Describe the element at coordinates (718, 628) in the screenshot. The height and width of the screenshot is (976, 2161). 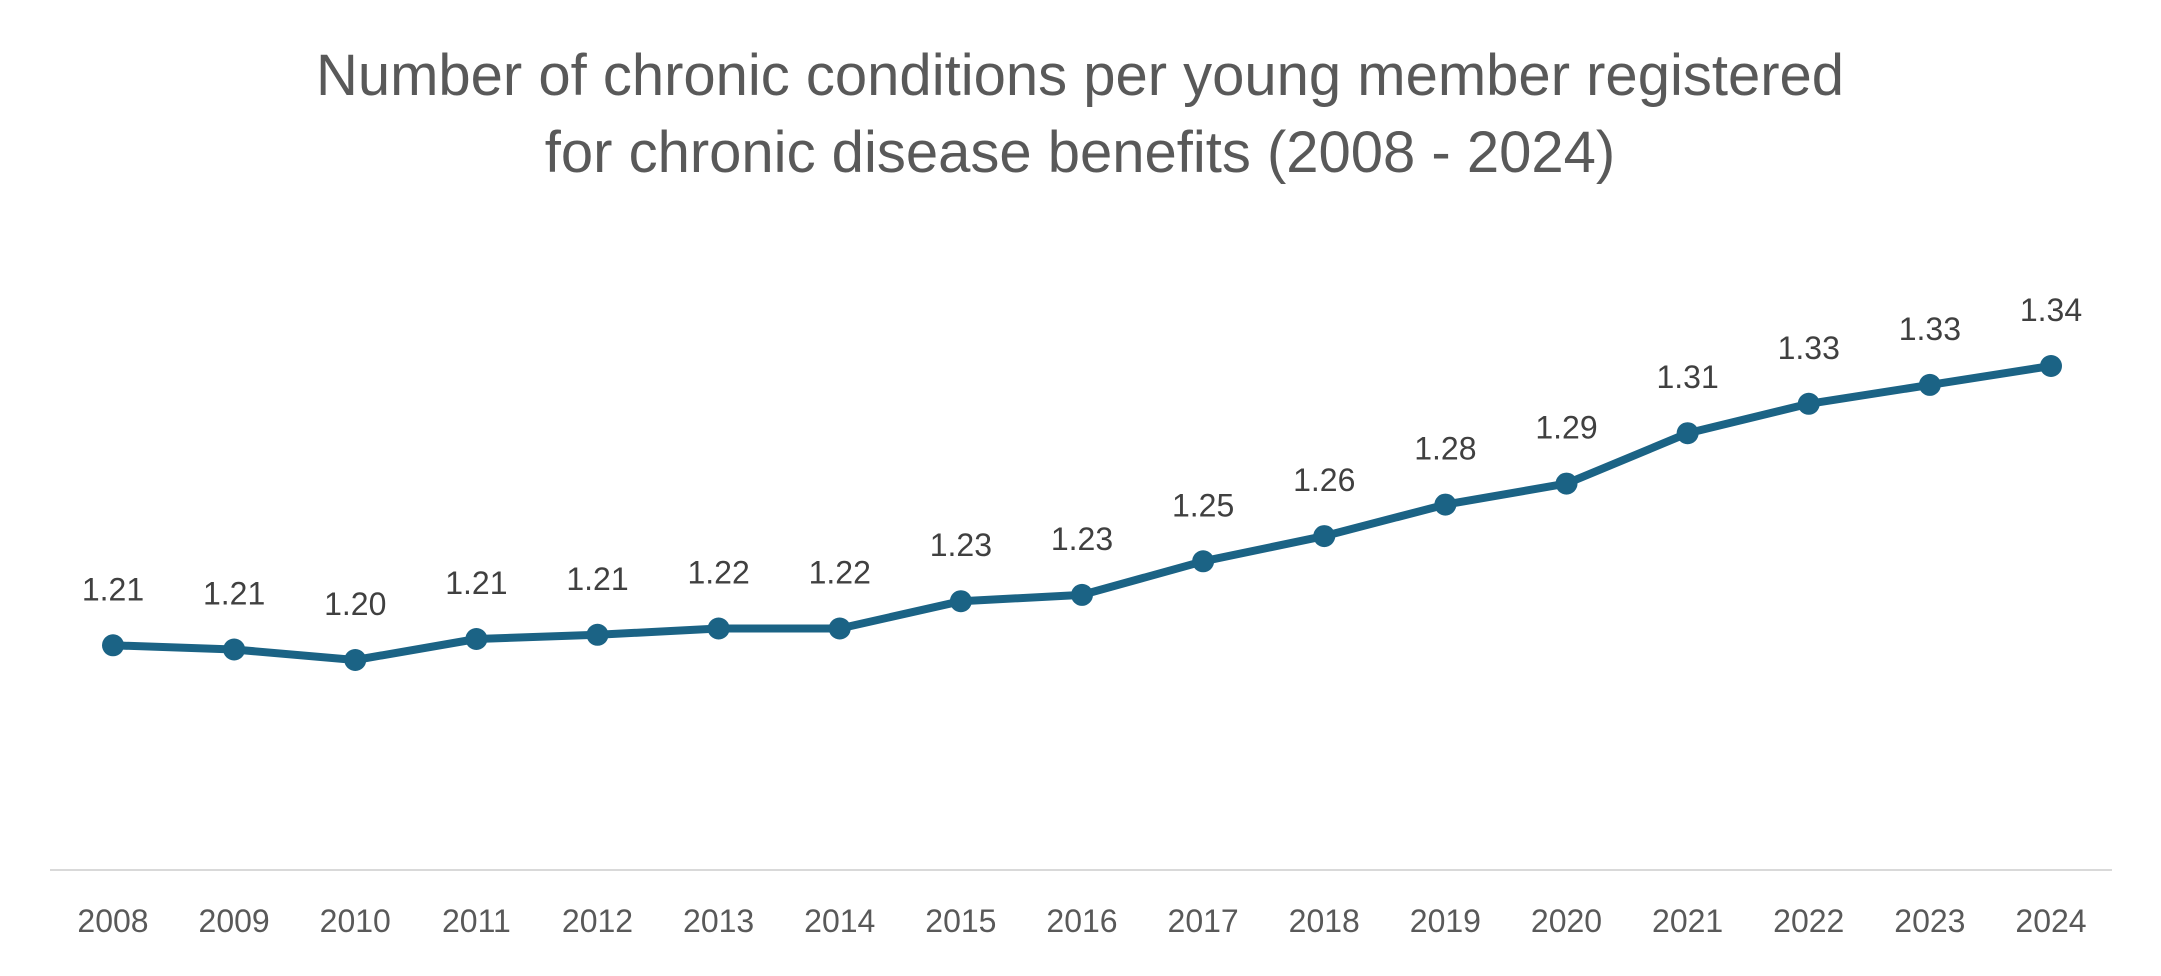
I see `data-point-2013` at that location.